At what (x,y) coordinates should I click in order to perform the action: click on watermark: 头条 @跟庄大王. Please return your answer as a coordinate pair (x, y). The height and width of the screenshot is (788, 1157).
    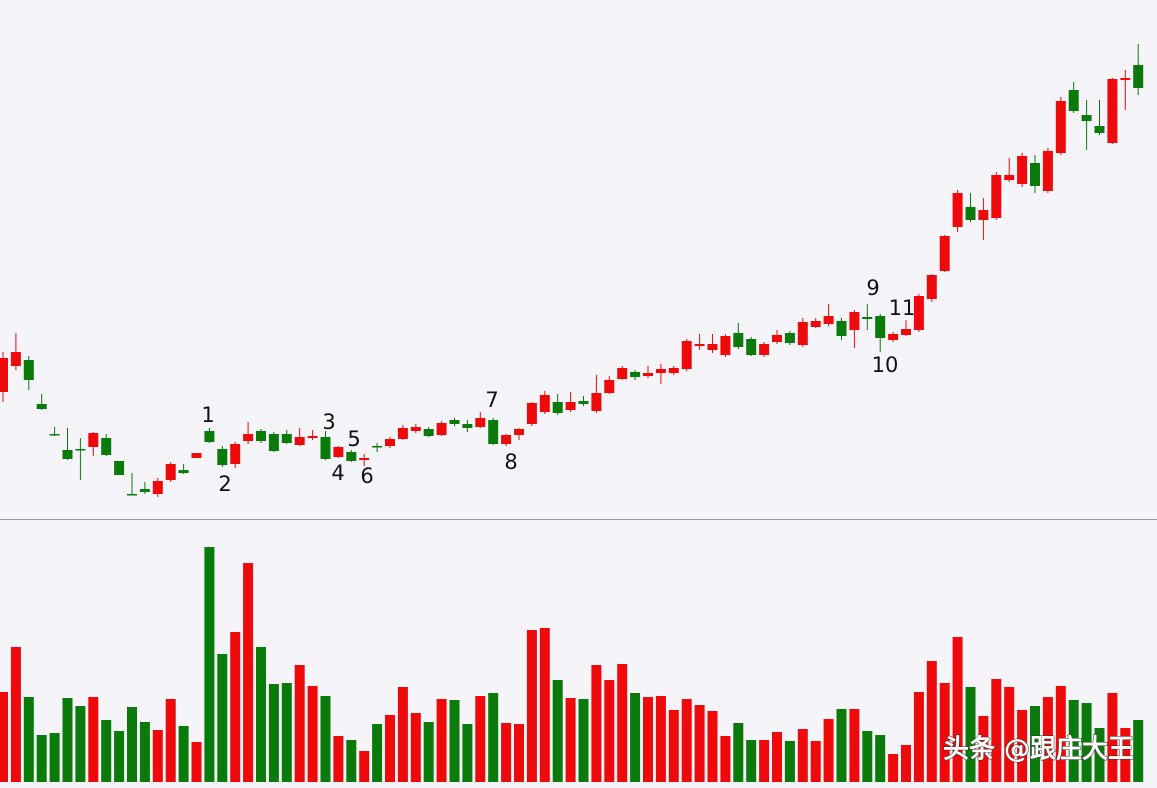
    Looking at the image, I should click on (1038, 749).